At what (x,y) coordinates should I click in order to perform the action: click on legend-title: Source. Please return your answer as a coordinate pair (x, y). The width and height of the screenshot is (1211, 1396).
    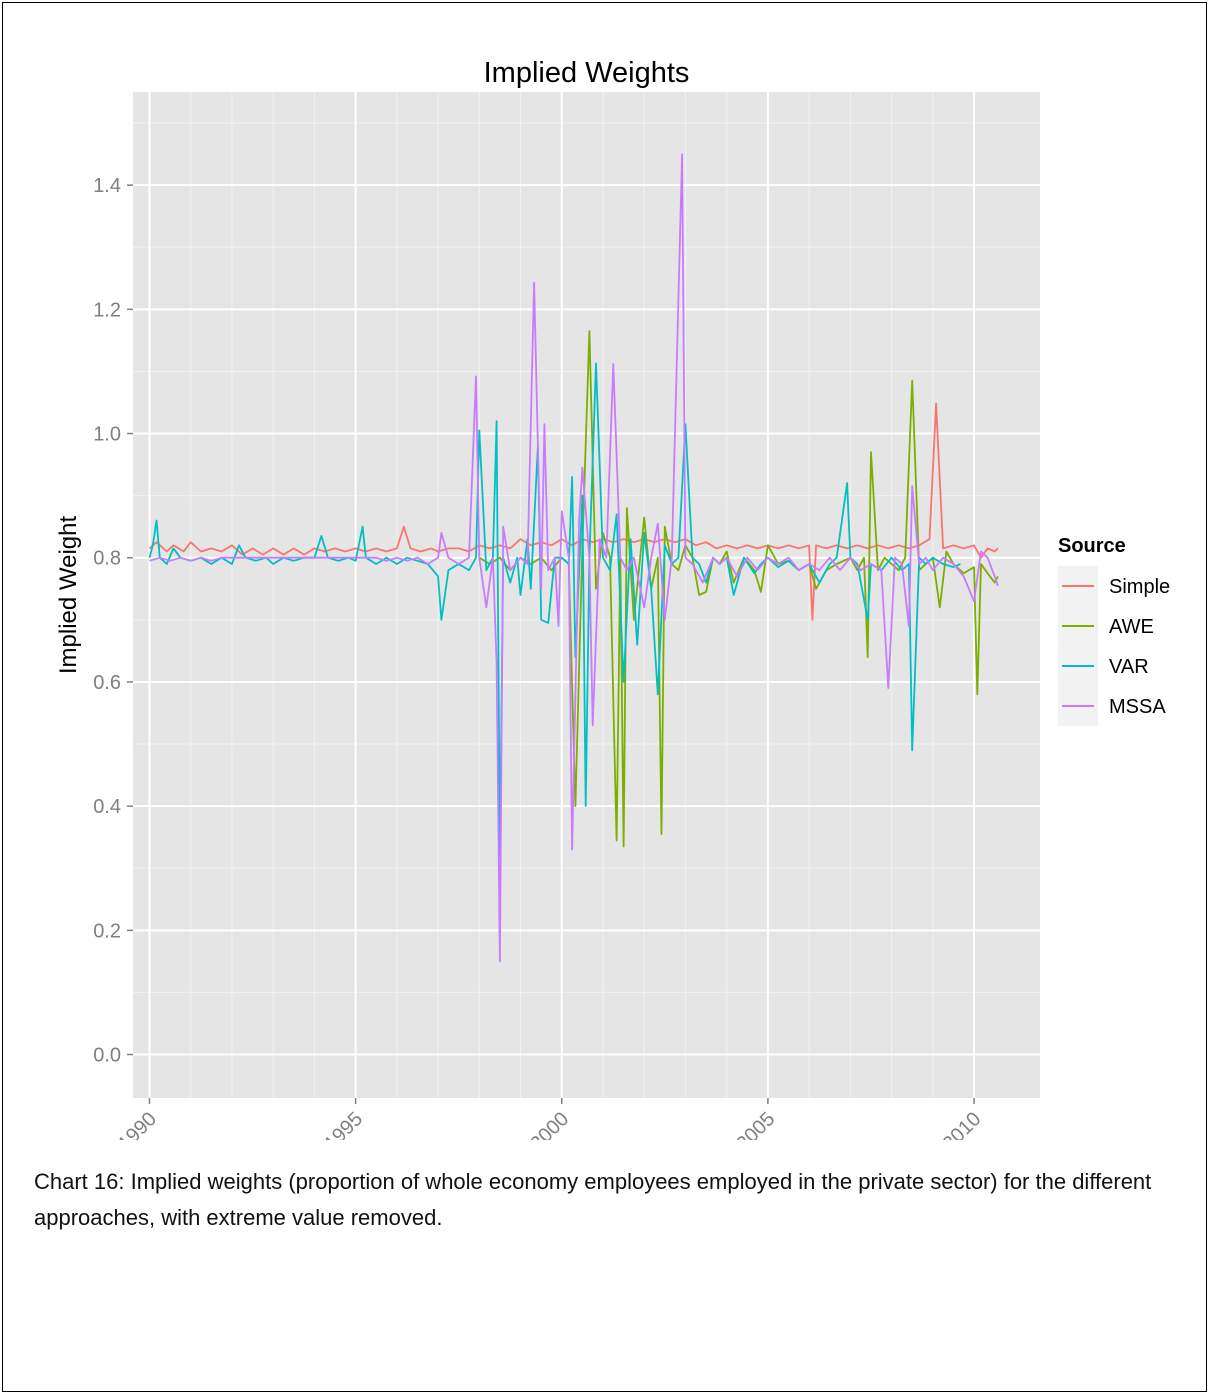
    Looking at the image, I should click on (1092, 546).